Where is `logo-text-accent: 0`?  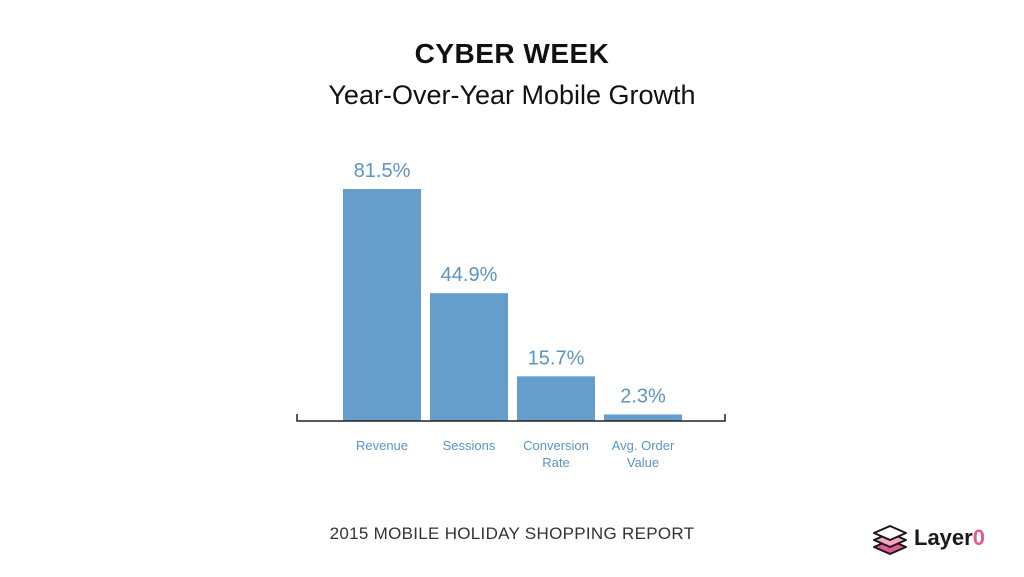 logo-text-accent: 0 is located at coordinates (978, 537).